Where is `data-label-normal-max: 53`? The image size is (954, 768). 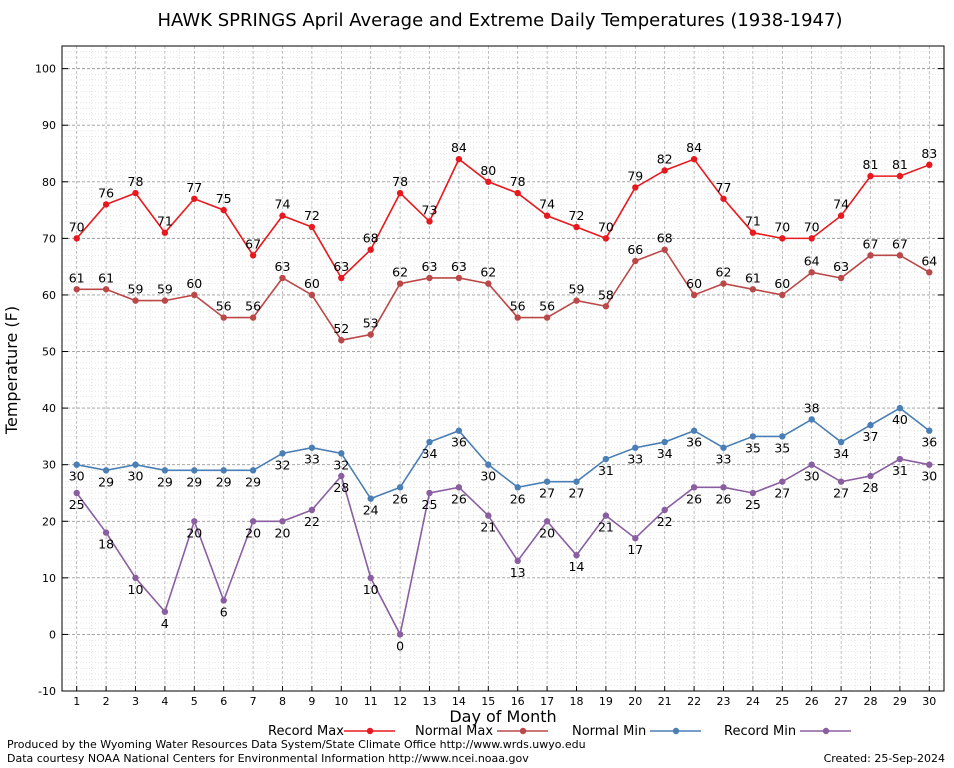
data-label-normal-max: 53 is located at coordinates (371, 323).